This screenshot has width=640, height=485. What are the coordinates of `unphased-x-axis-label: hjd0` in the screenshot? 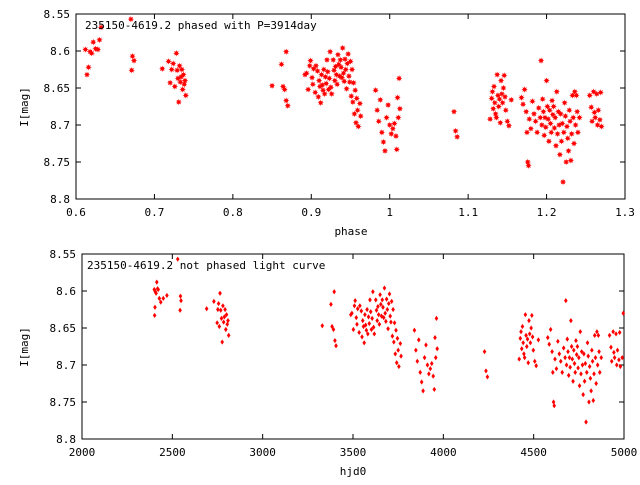 It's located at (353, 471).